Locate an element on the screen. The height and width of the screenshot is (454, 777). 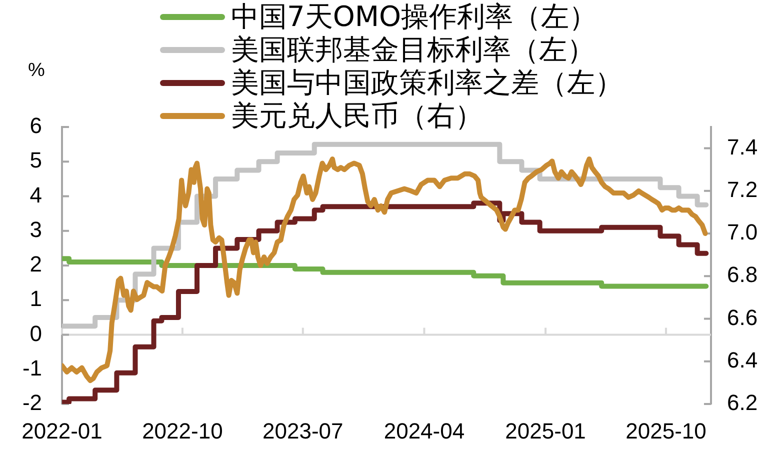
x-tick-label: 2025-01 is located at coordinates (545, 431).